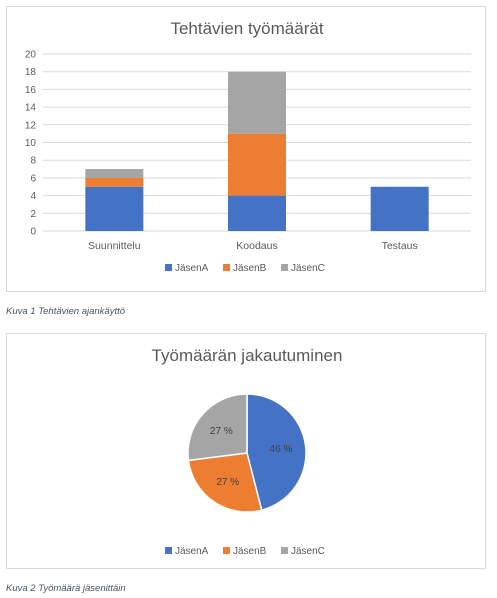 The image size is (497, 598). What do you see at coordinates (31, 125) in the screenshot?
I see `y-tick-label: 12` at bounding box center [31, 125].